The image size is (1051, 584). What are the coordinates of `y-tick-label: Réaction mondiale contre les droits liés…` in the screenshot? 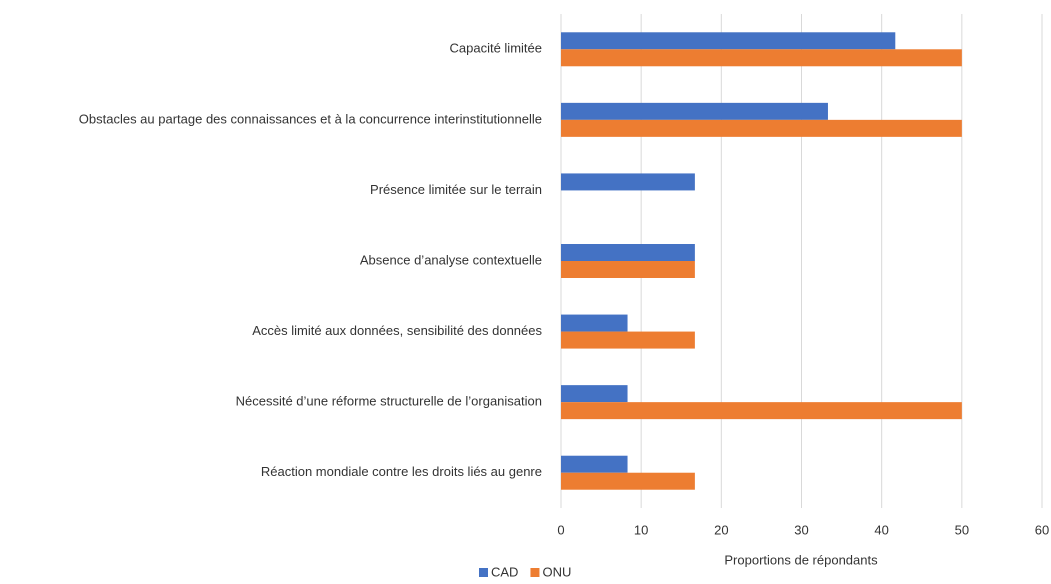 It's located at (401, 471).